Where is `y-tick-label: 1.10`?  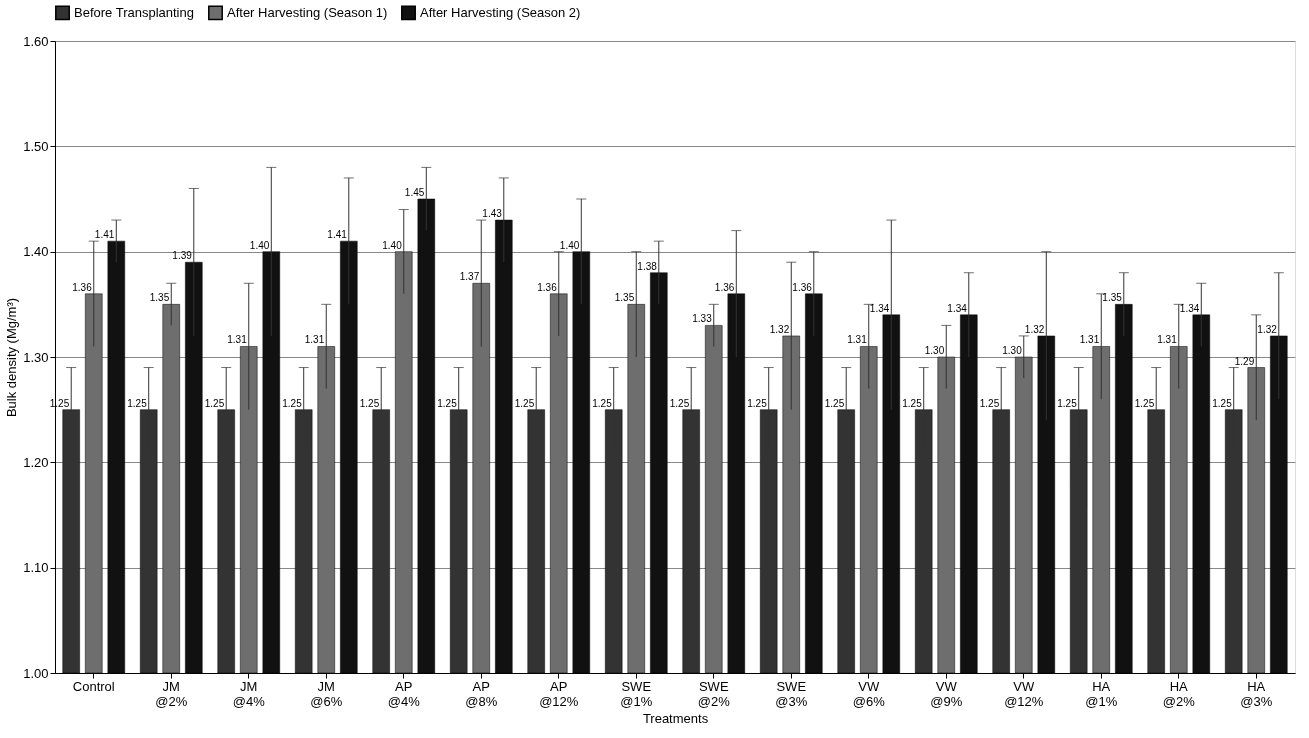 y-tick-label: 1.10 is located at coordinates (36, 568).